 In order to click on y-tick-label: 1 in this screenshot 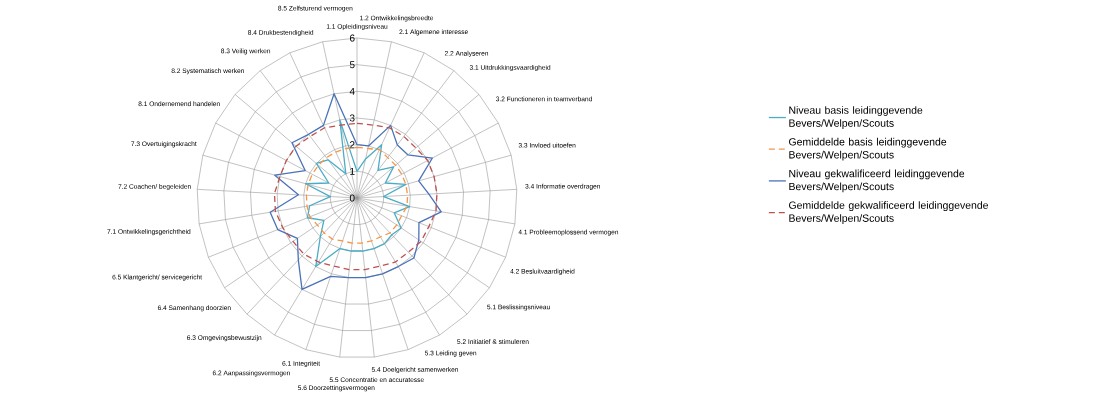, I will do `click(352, 171)`.